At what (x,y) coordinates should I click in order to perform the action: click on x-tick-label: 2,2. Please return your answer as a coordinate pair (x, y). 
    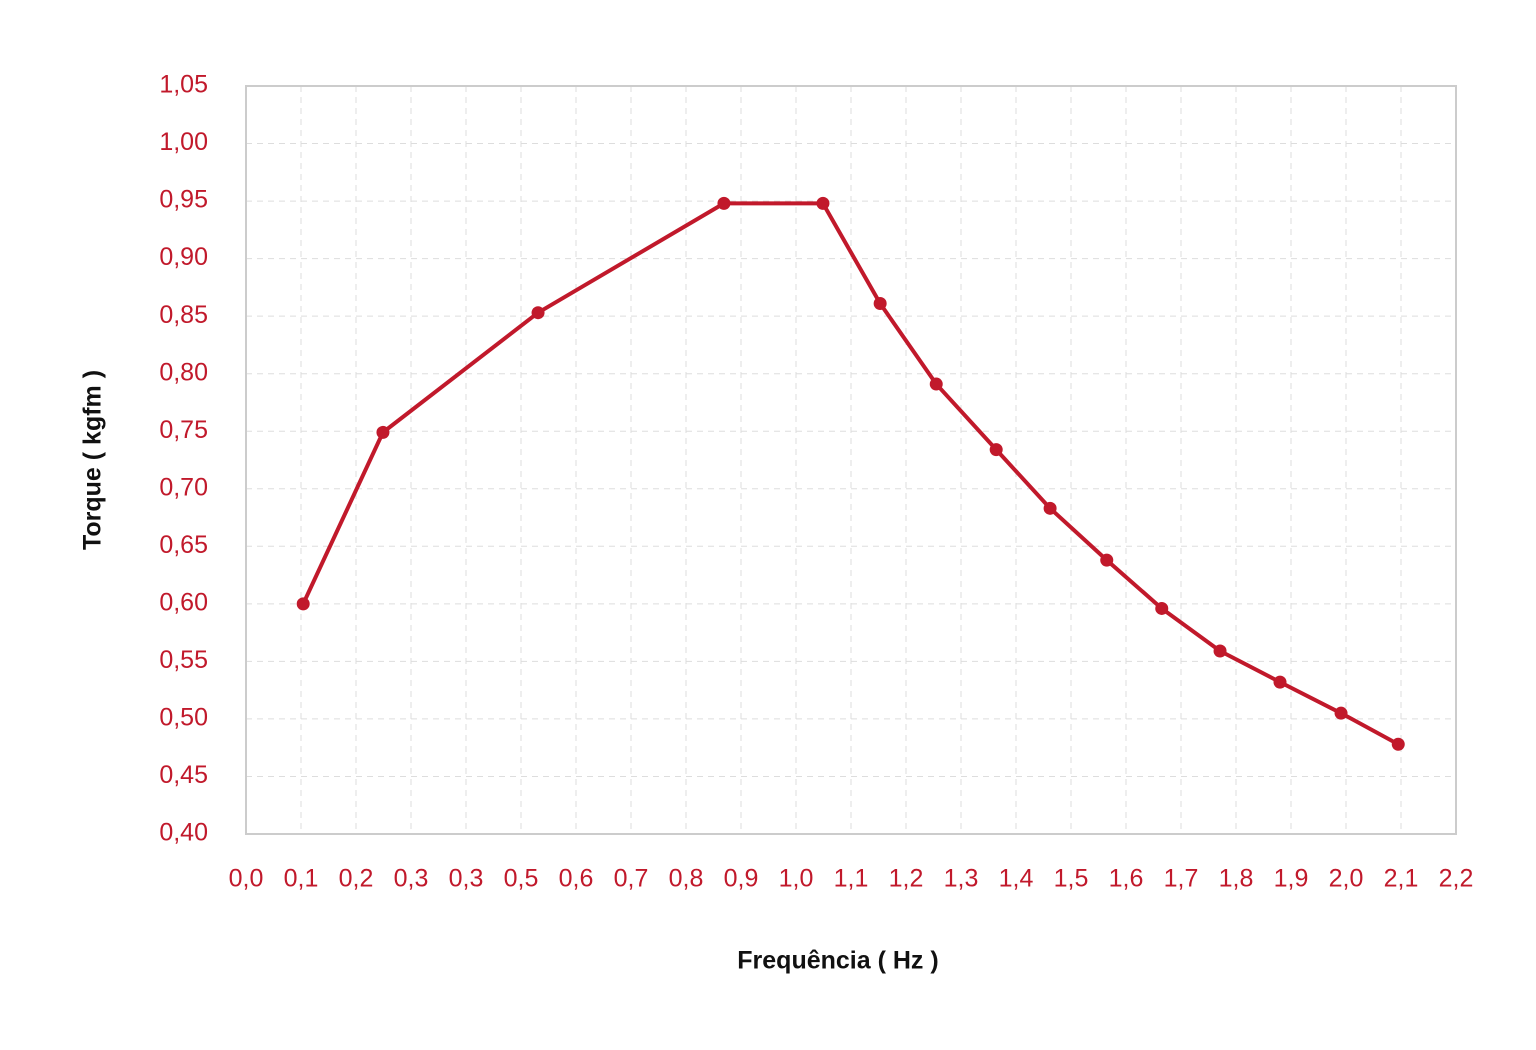
    Looking at the image, I should click on (1456, 879).